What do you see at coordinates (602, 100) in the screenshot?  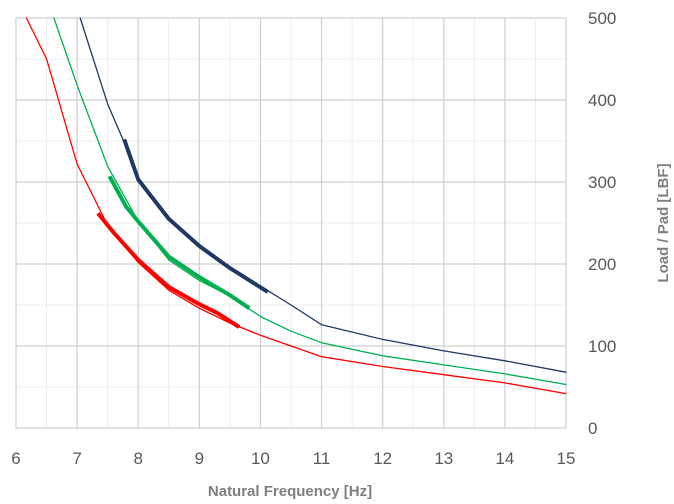 I see `y-tick-label: 400` at bounding box center [602, 100].